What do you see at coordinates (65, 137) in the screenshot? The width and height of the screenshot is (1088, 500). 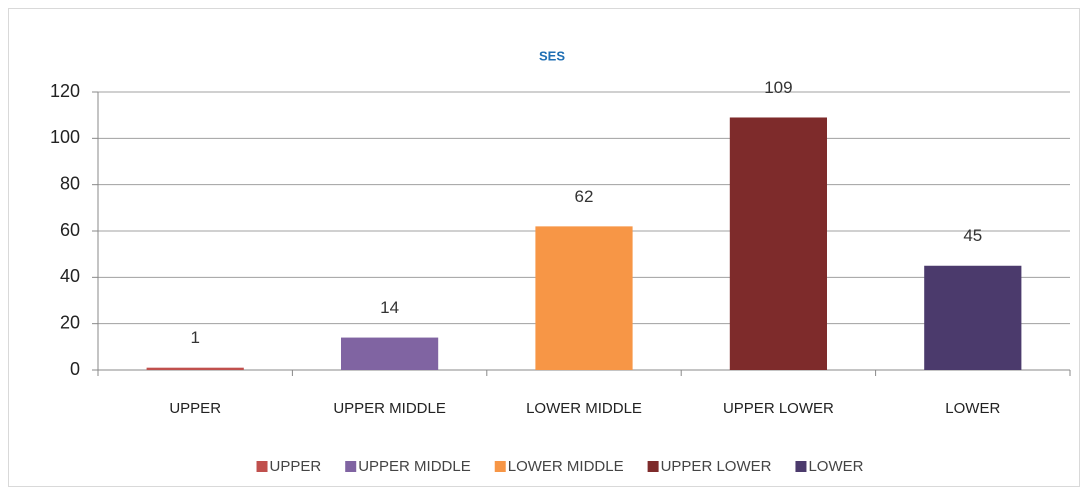 I see `y-tick-label: 100` at bounding box center [65, 137].